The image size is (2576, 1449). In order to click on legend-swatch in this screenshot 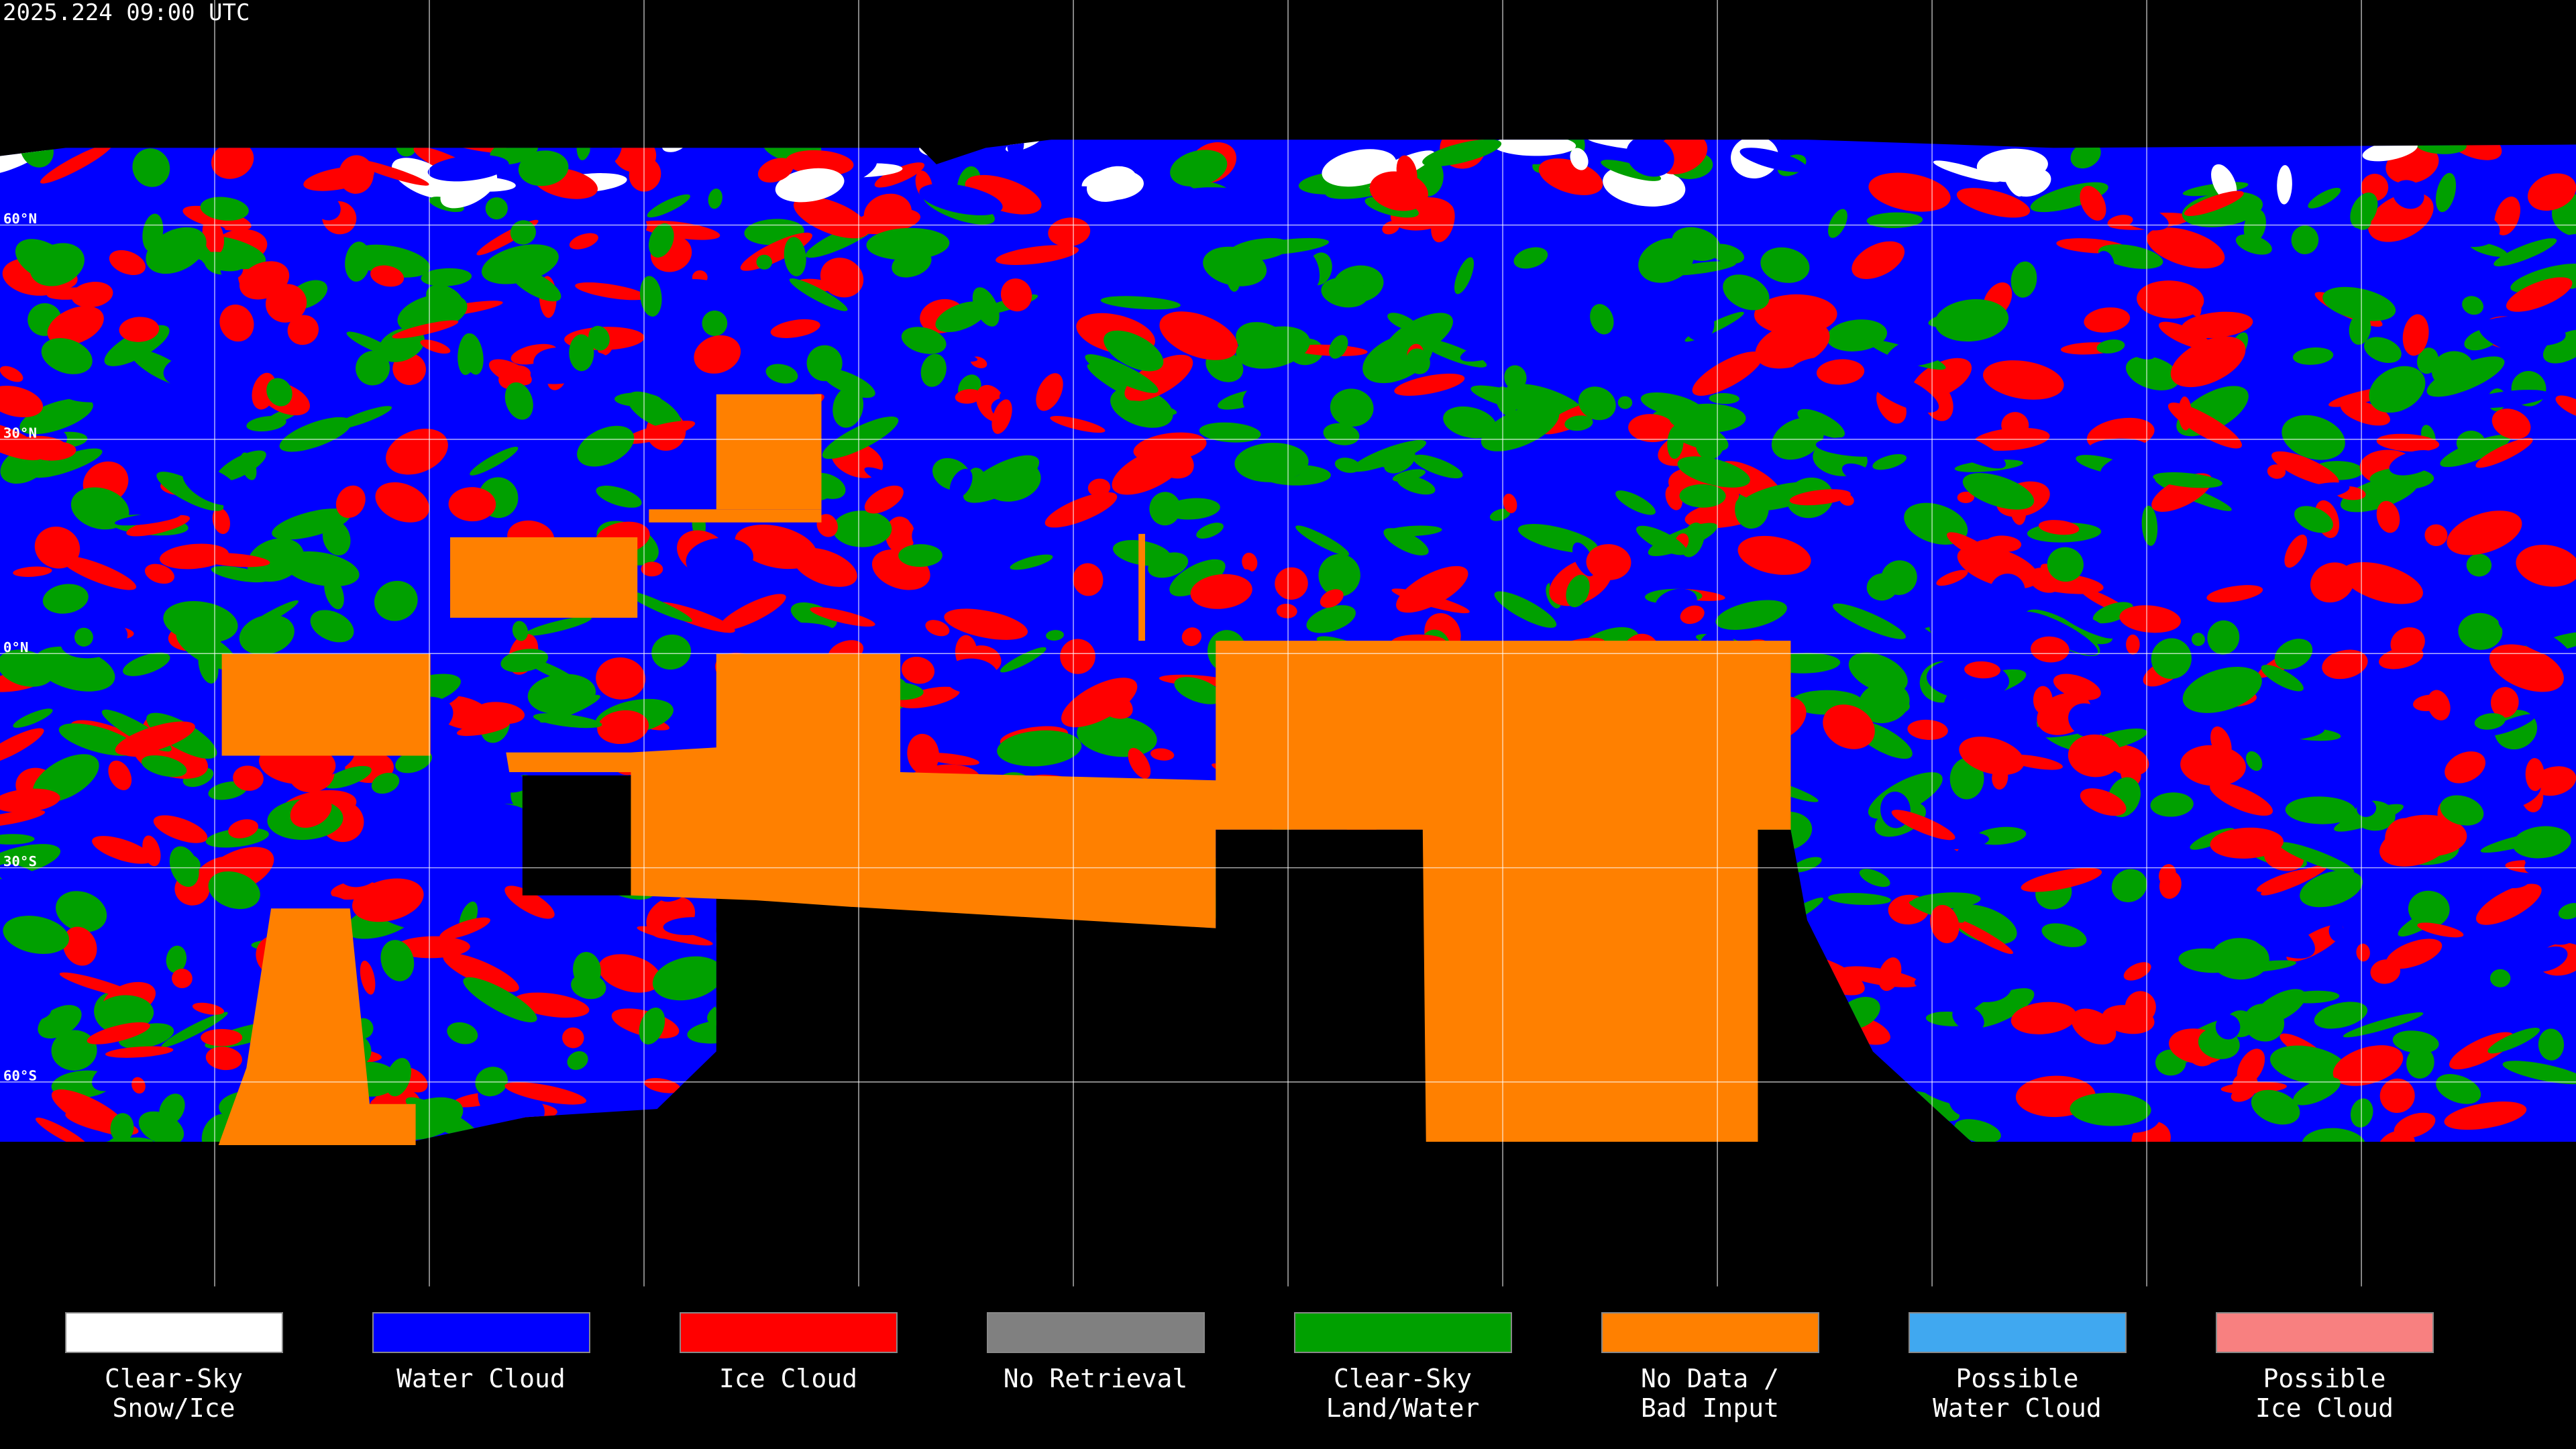, I will do `click(1710, 1332)`.